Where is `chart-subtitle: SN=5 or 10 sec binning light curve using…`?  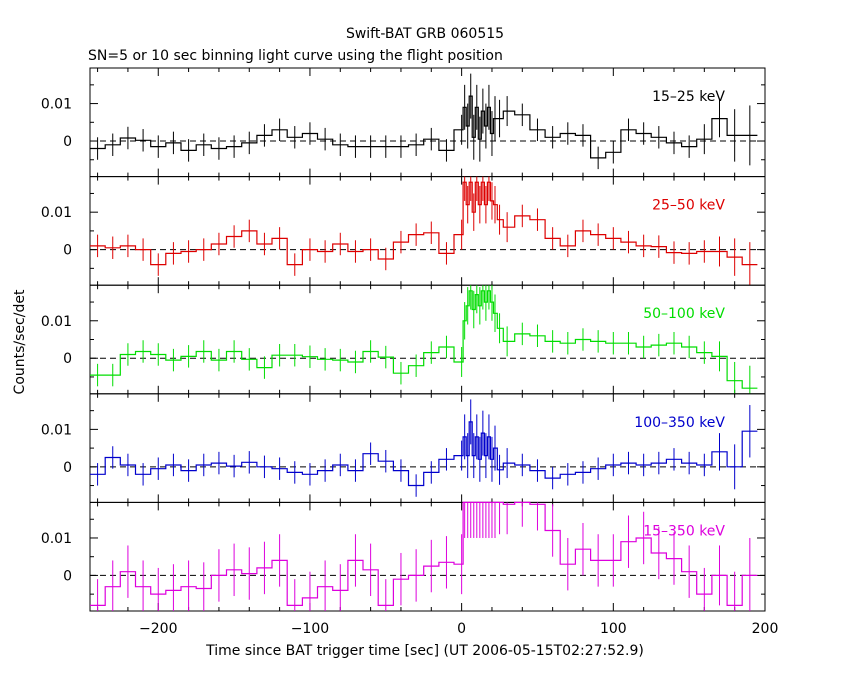
chart-subtitle: SN=5 or 10 sec binning light curve using… is located at coordinates (295, 56).